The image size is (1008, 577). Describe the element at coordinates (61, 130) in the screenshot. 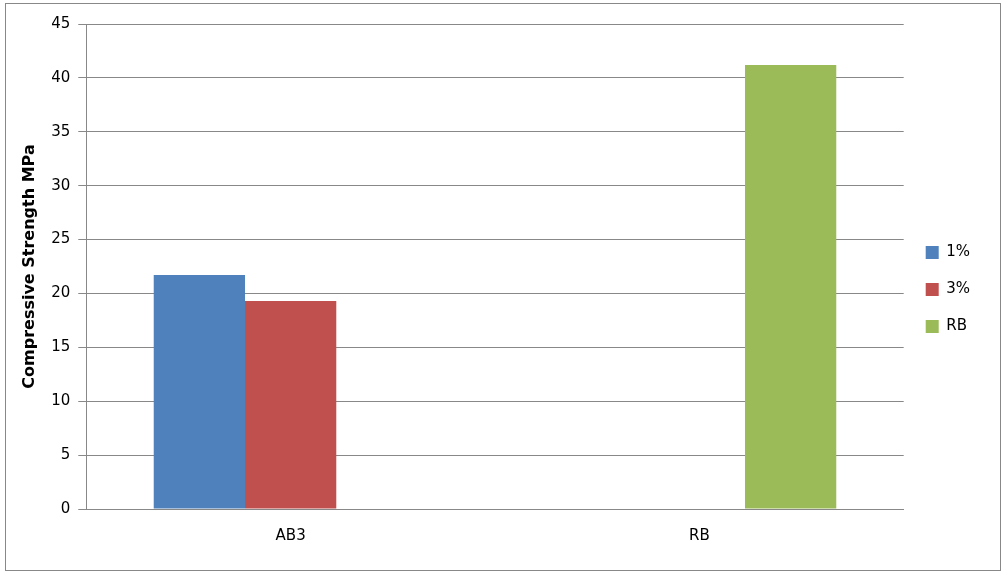

I see `y-tick-label: 35` at that location.